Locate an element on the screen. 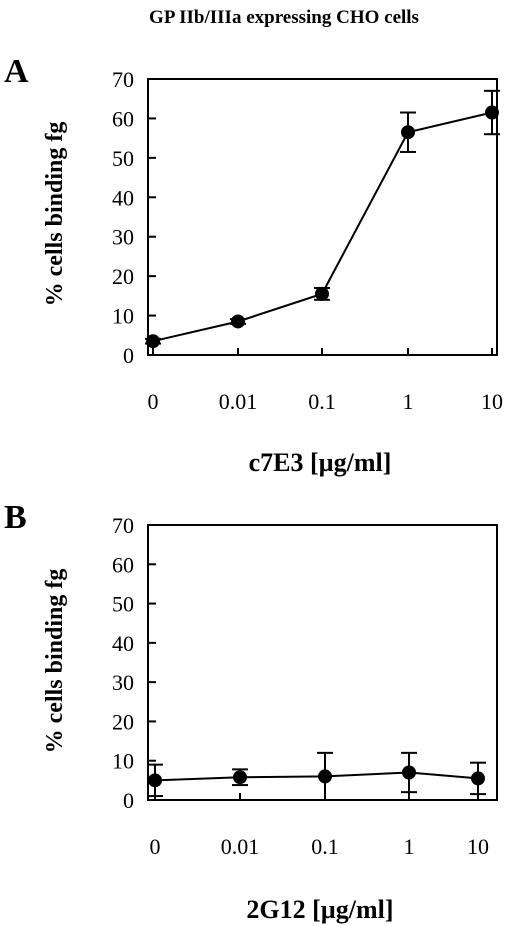 The image size is (520, 926). x-axis-label: c7E3 [µg/ml] is located at coordinates (320, 462).